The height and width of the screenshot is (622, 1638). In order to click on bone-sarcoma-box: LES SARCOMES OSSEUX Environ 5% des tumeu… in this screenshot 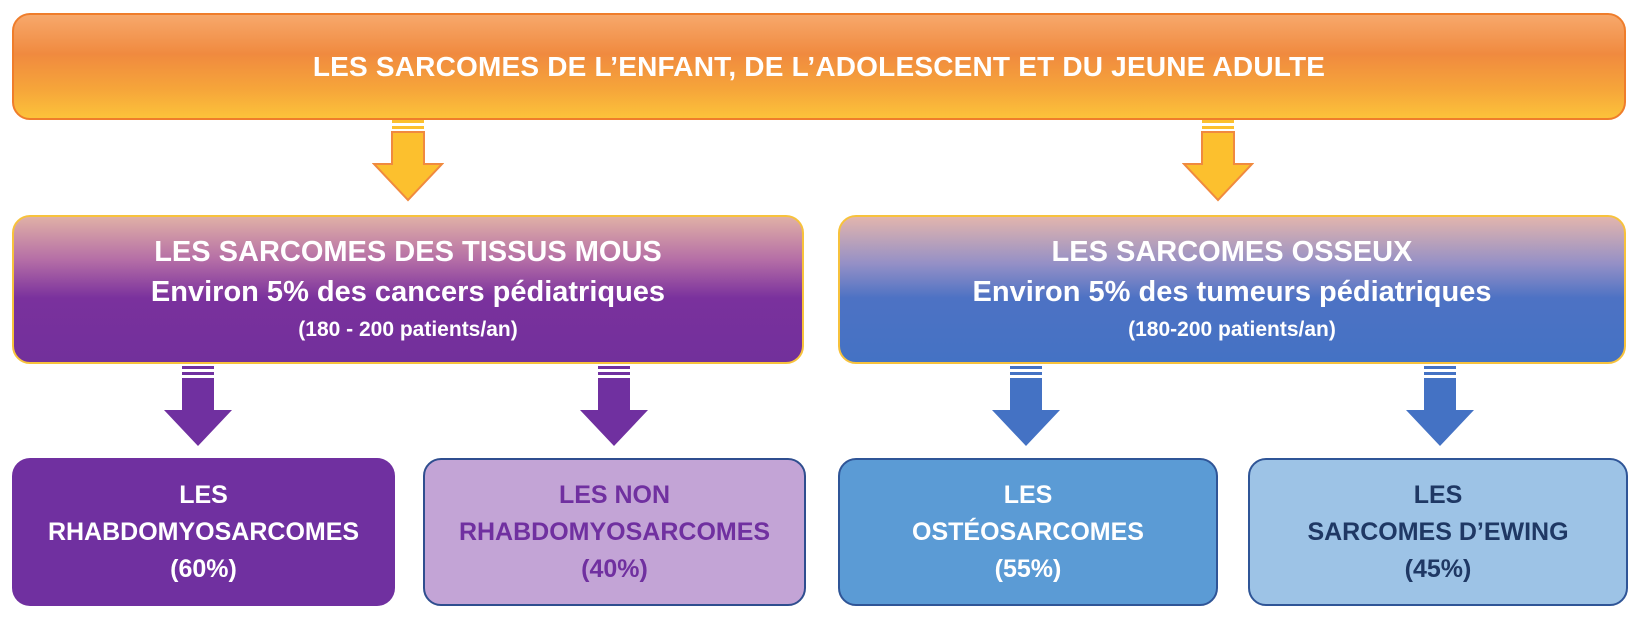, I will do `click(1232, 289)`.